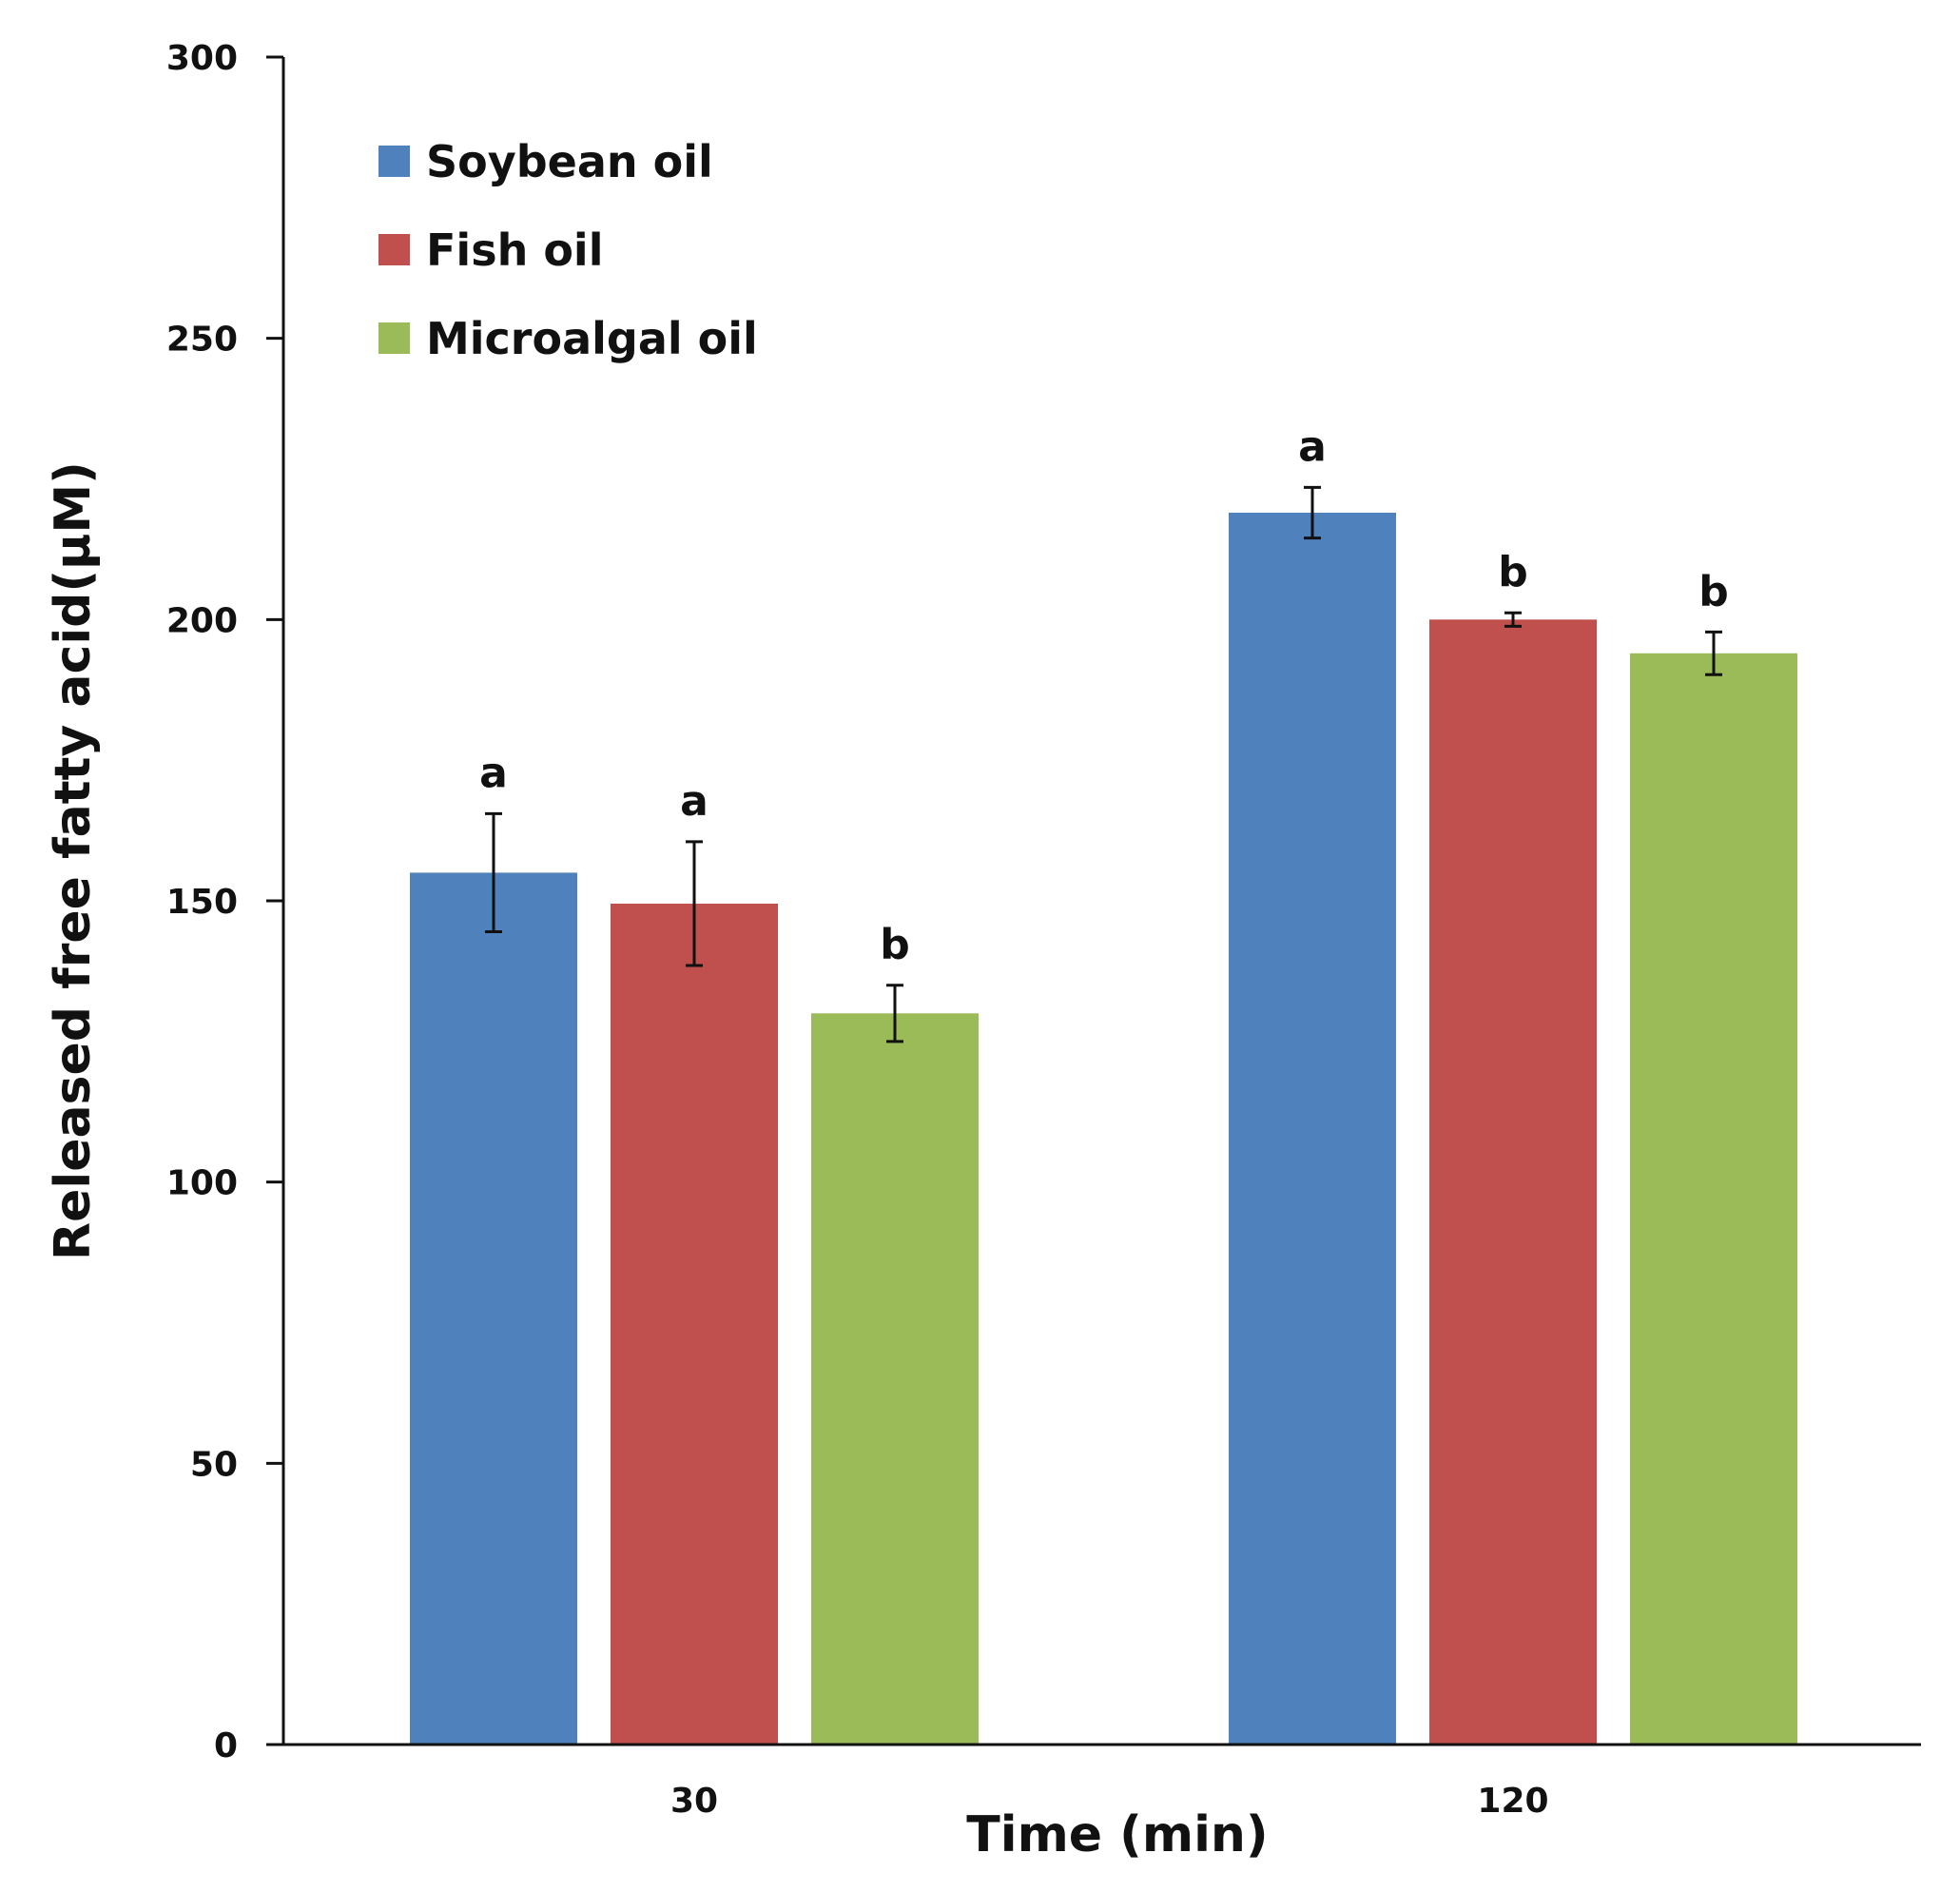 The height and width of the screenshot is (1892, 1960). I want to click on x-tick-label: 30, so click(694, 1801).